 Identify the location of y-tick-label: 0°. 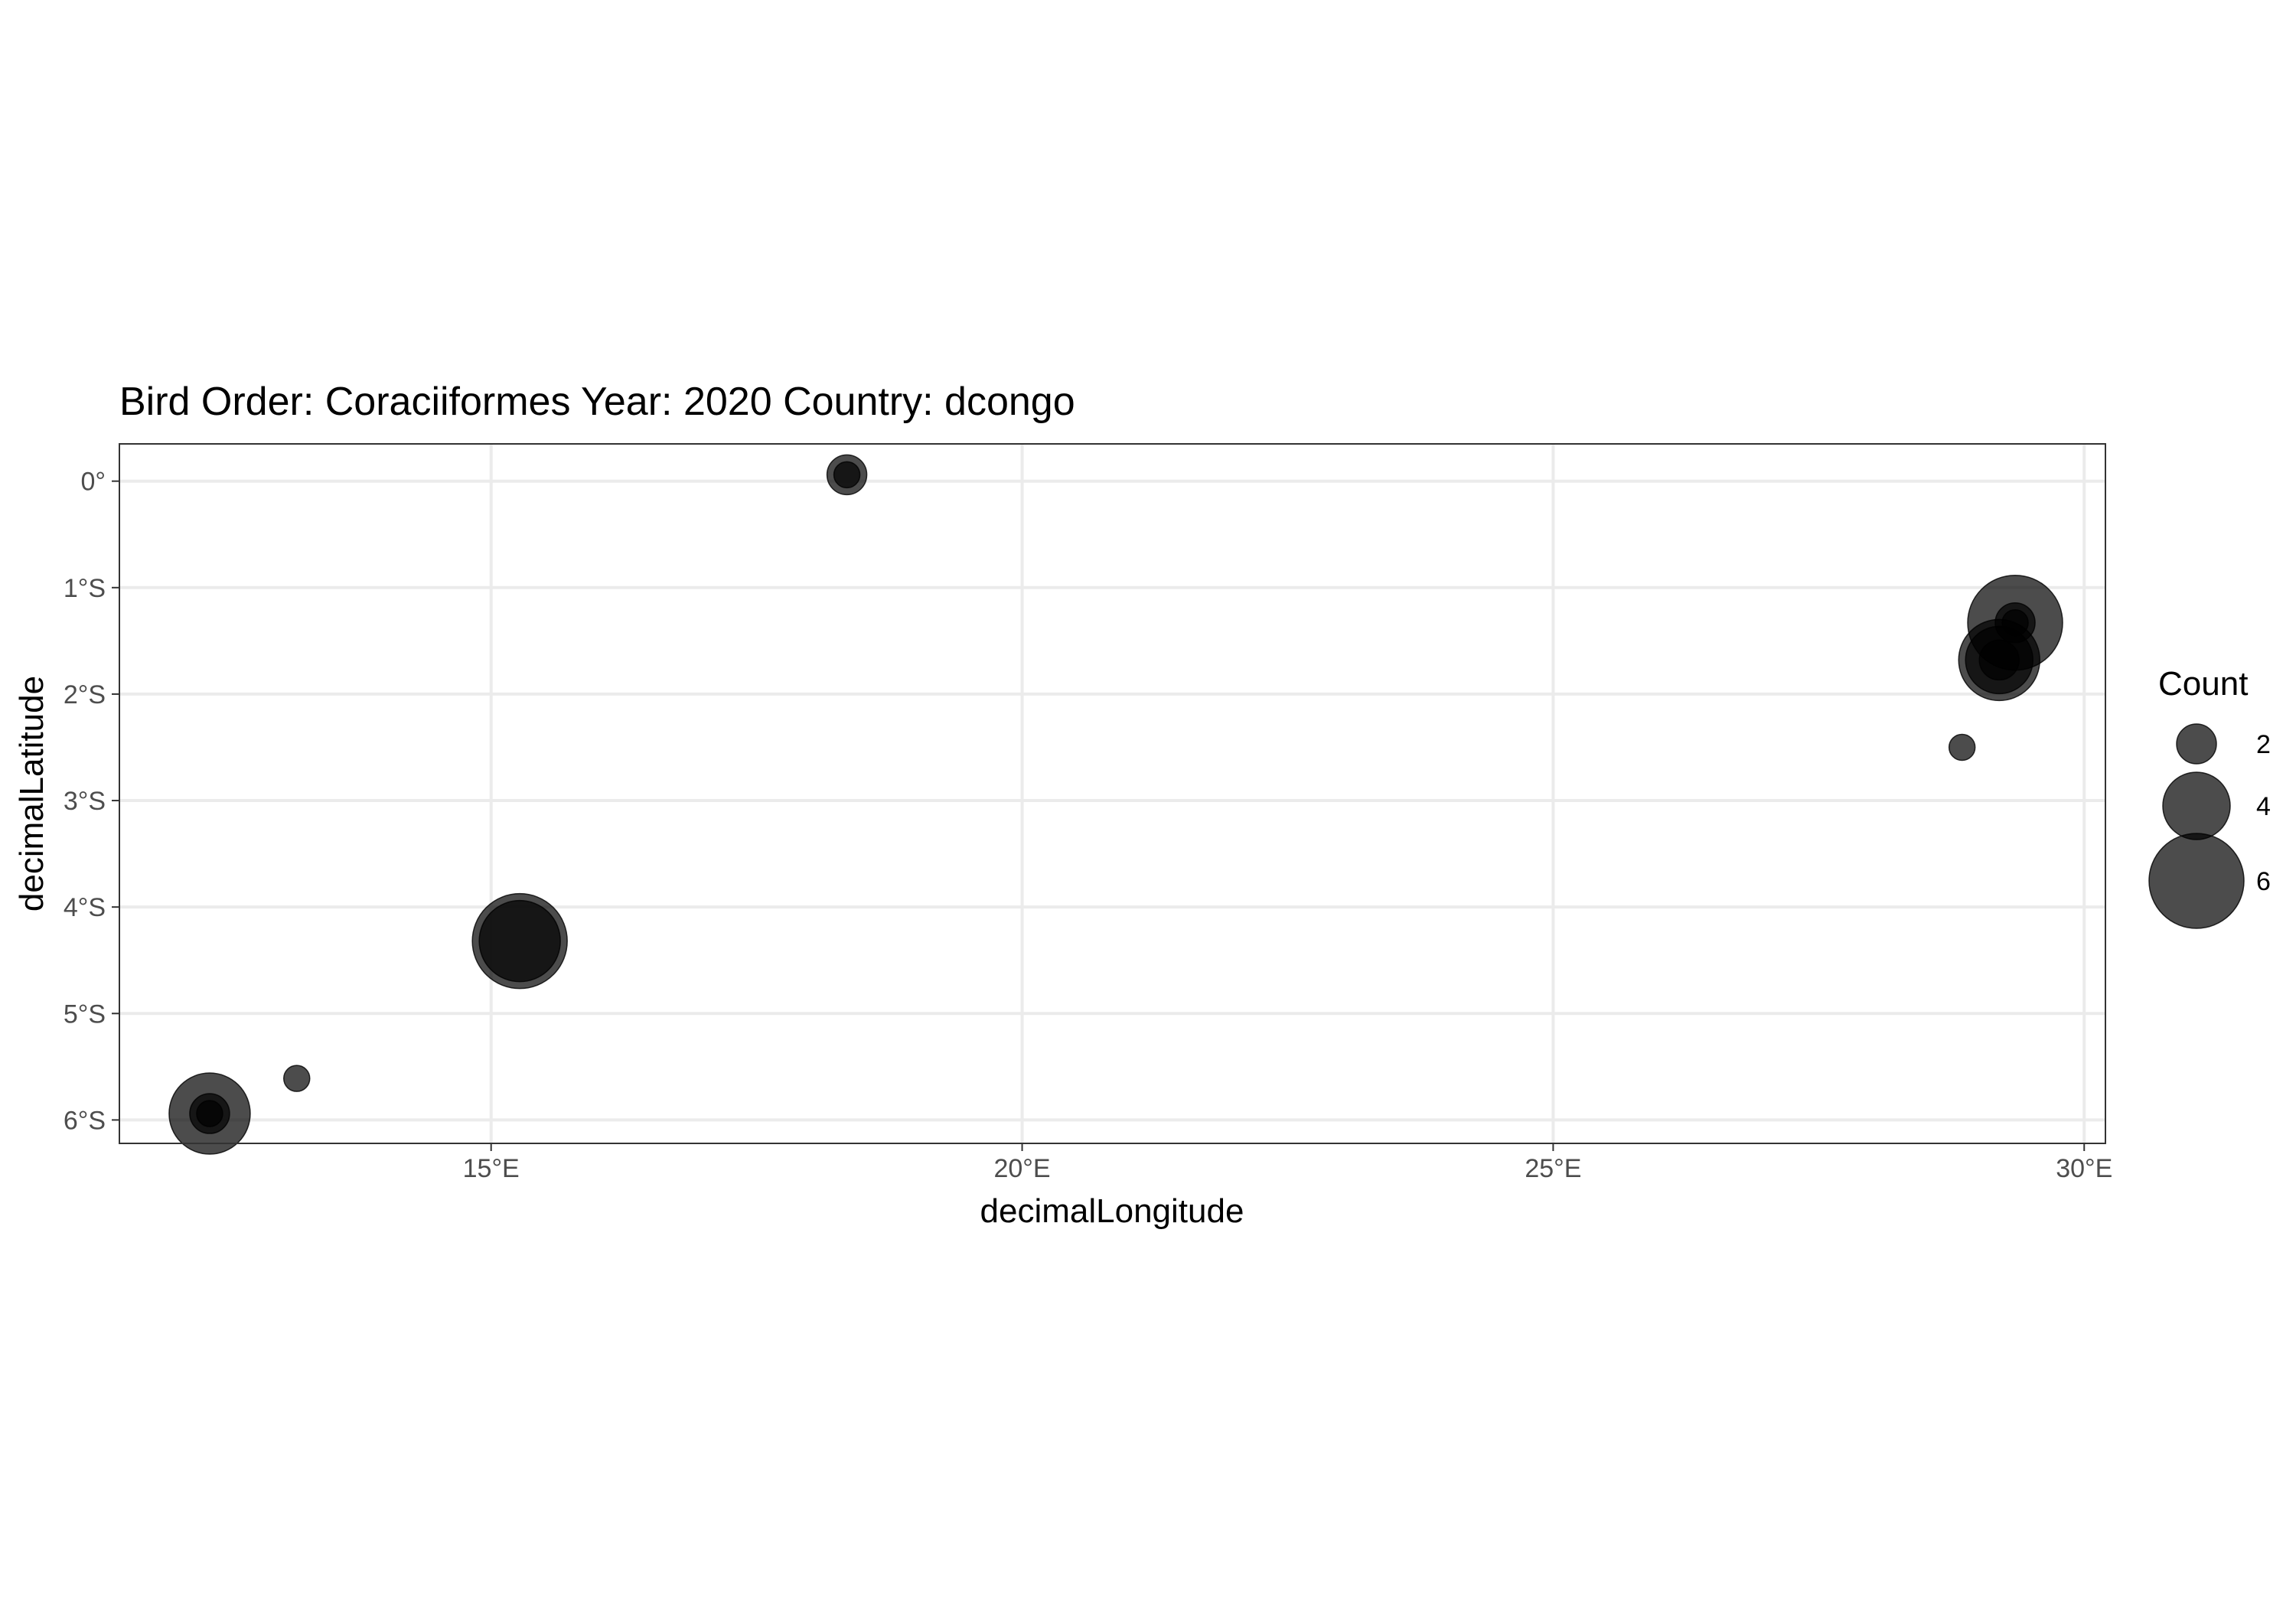
(93, 482).